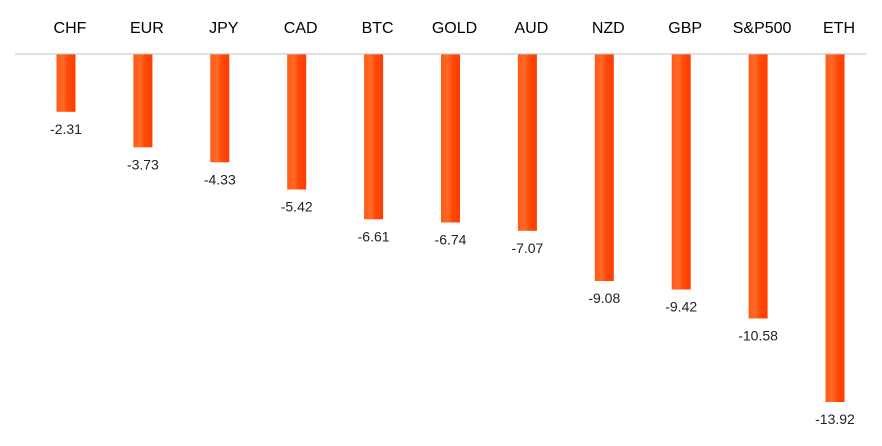  I want to click on category-label: CHF, so click(70, 28).